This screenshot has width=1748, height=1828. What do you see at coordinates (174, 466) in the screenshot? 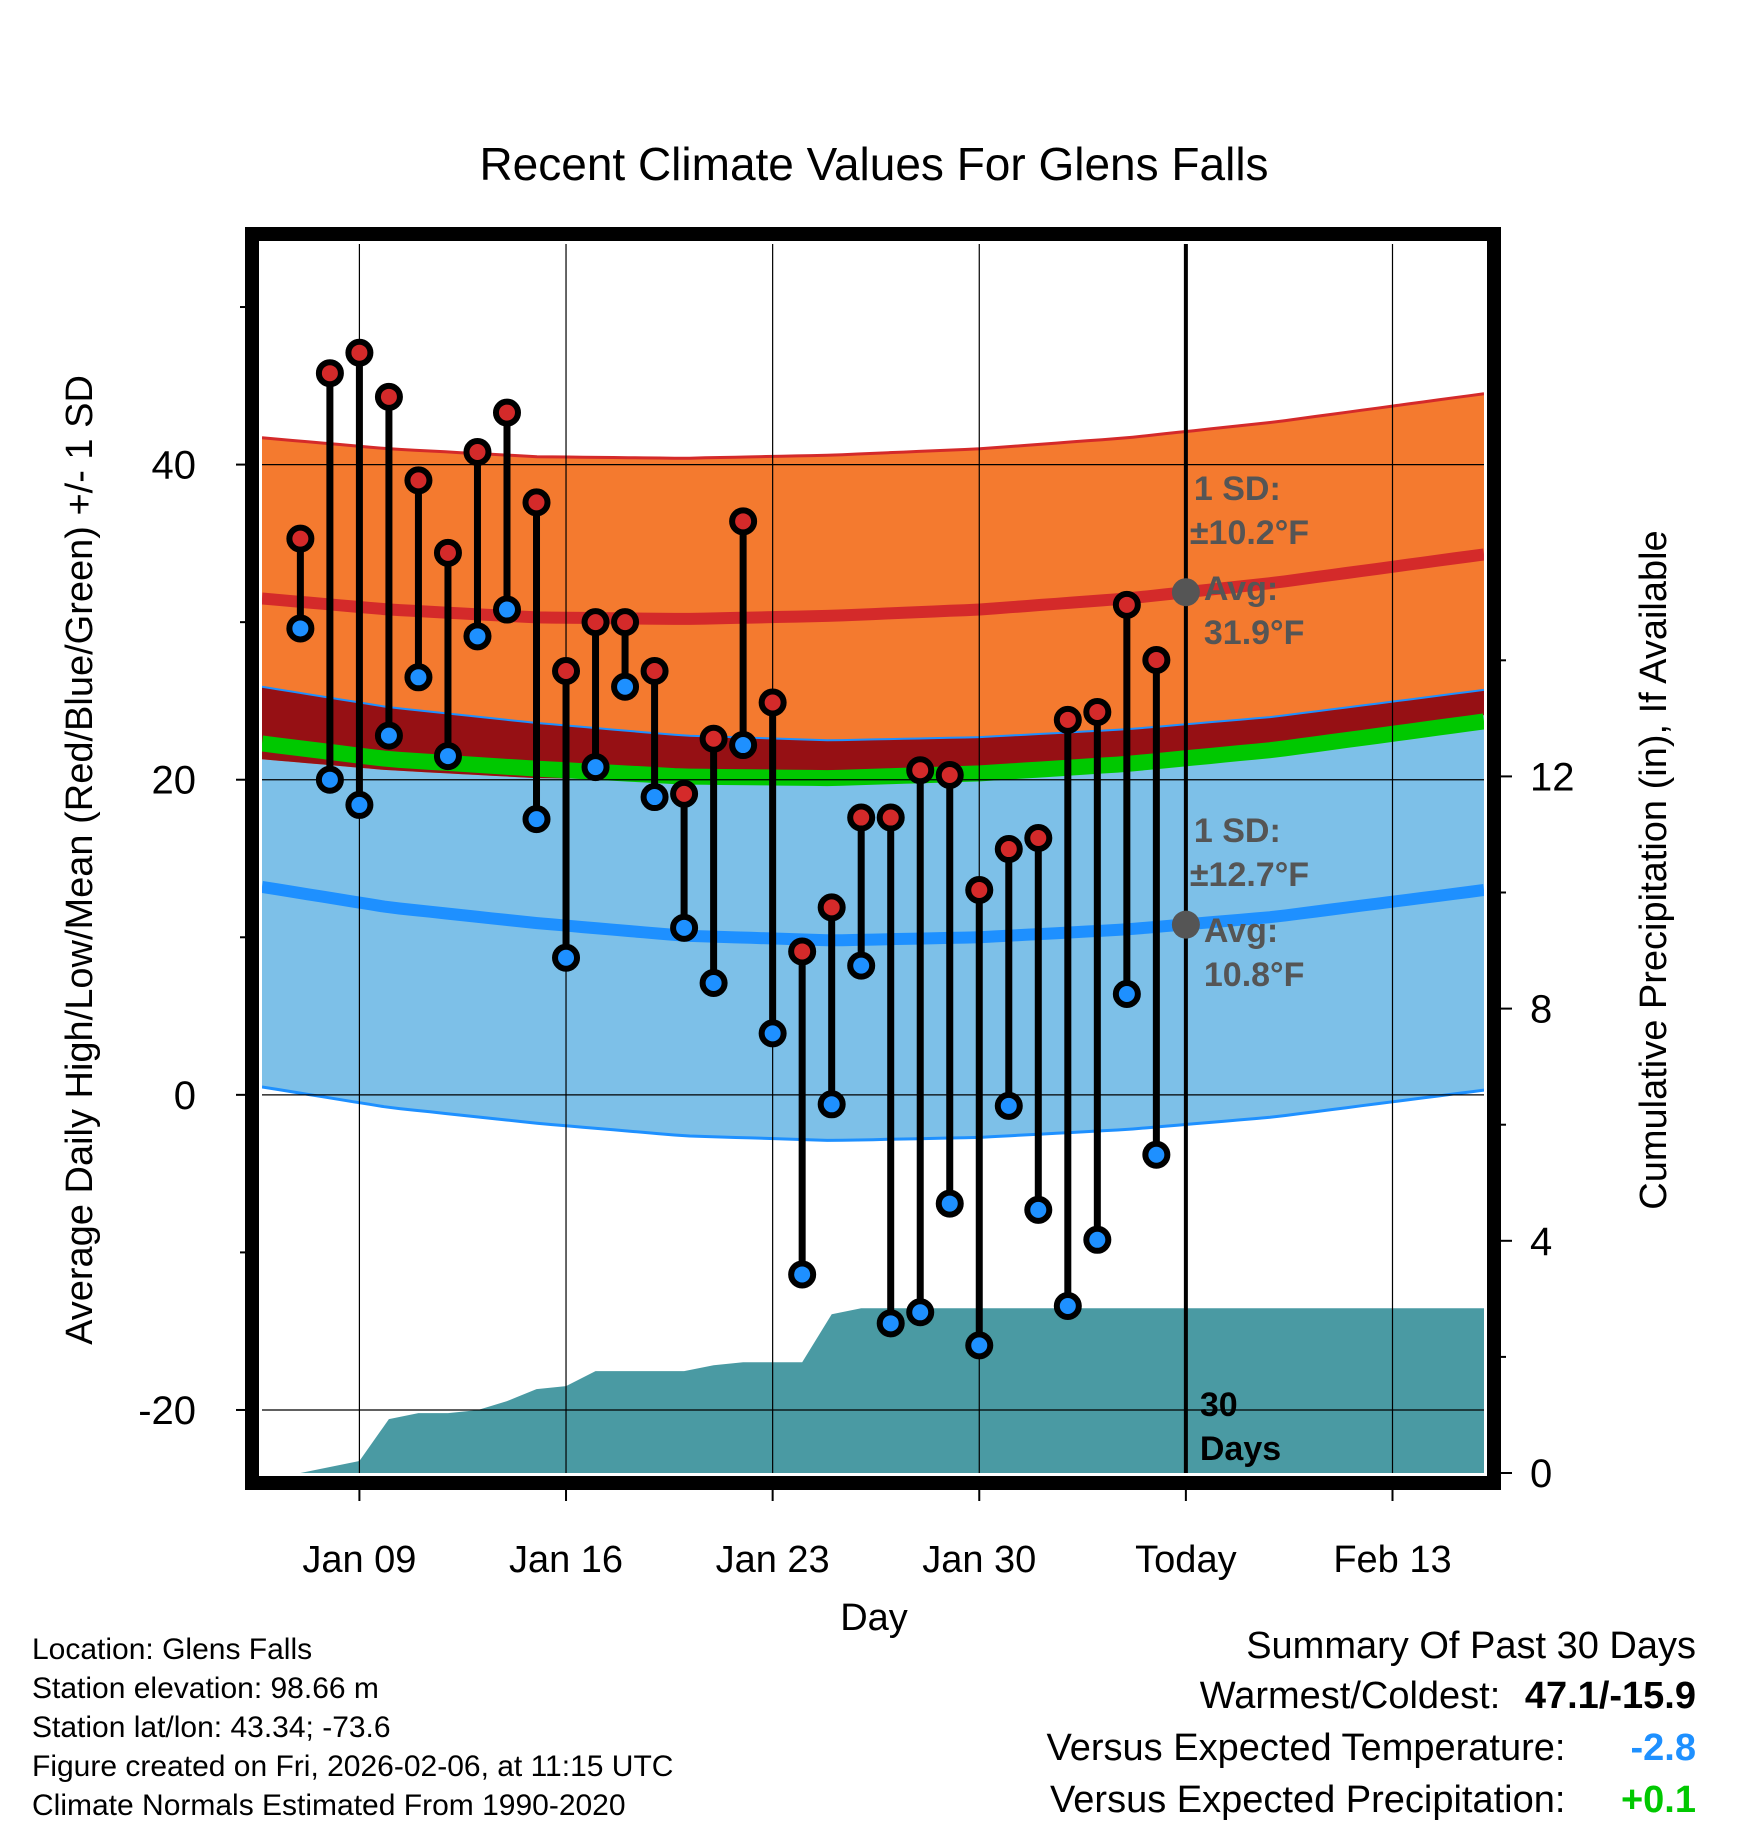
I see `y-tick-label: 40` at bounding box center [174, 466].